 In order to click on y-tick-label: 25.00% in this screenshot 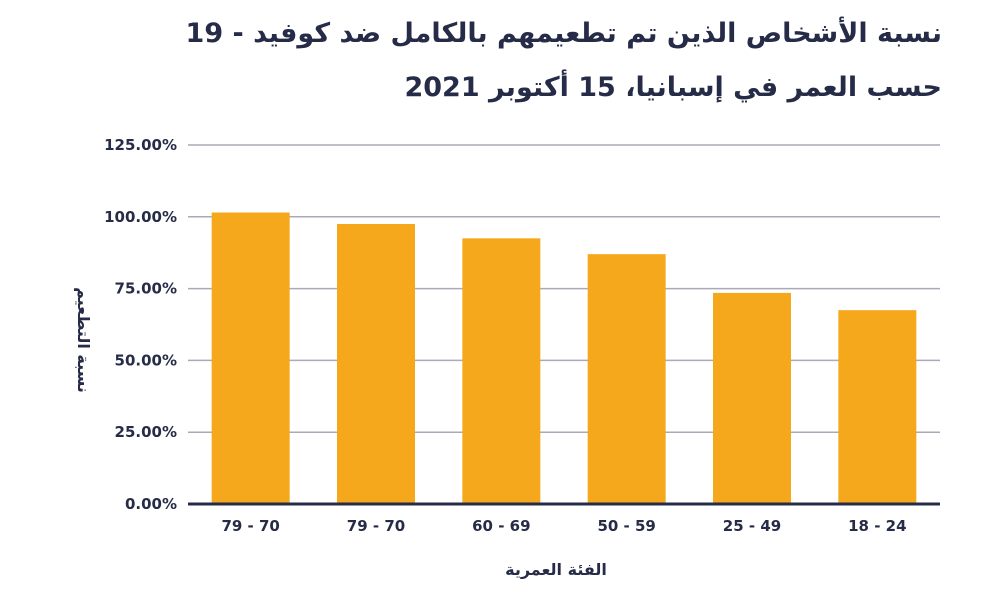, I will do `click(146, 432)`.